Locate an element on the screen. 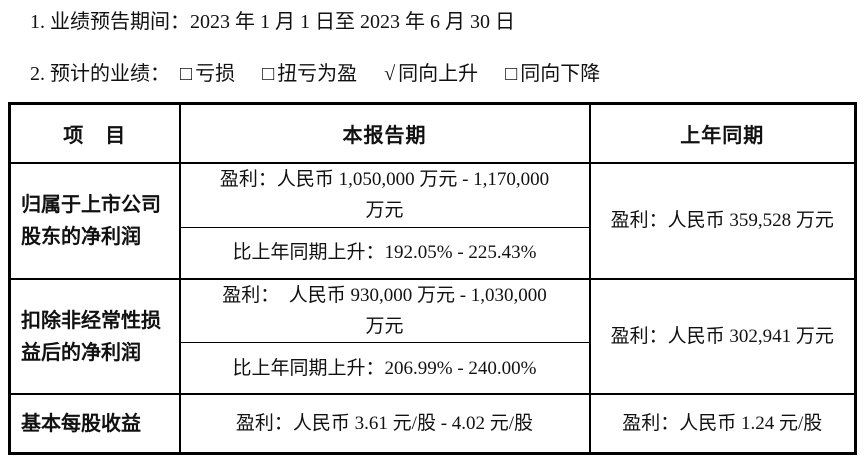 The image size is (866, 462). net-profit-prior-value: 盈利：人民币 359,528 万元 is located at coordinates (722, 221).